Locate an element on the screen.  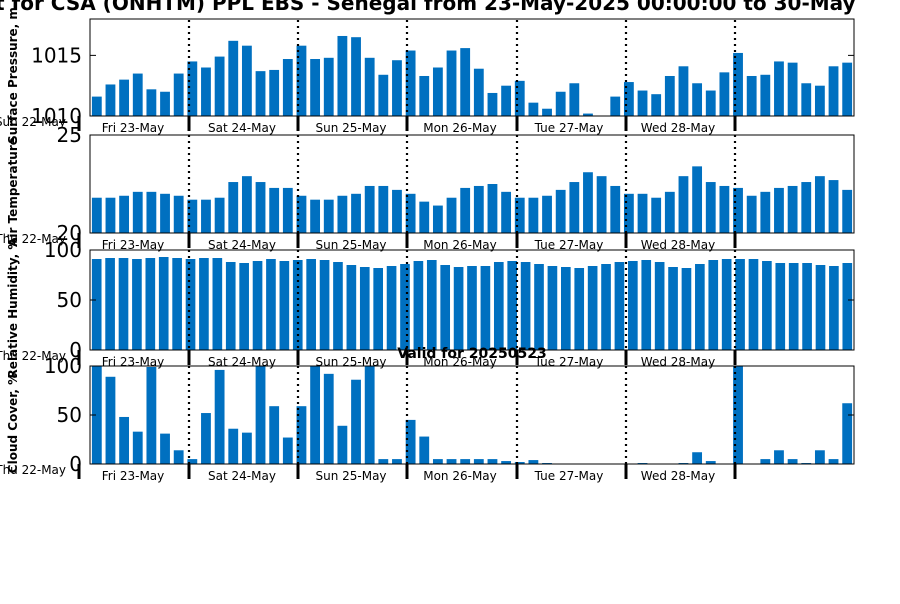
x-tick-label: Fri 23-May is located at coordinates (133, 128).